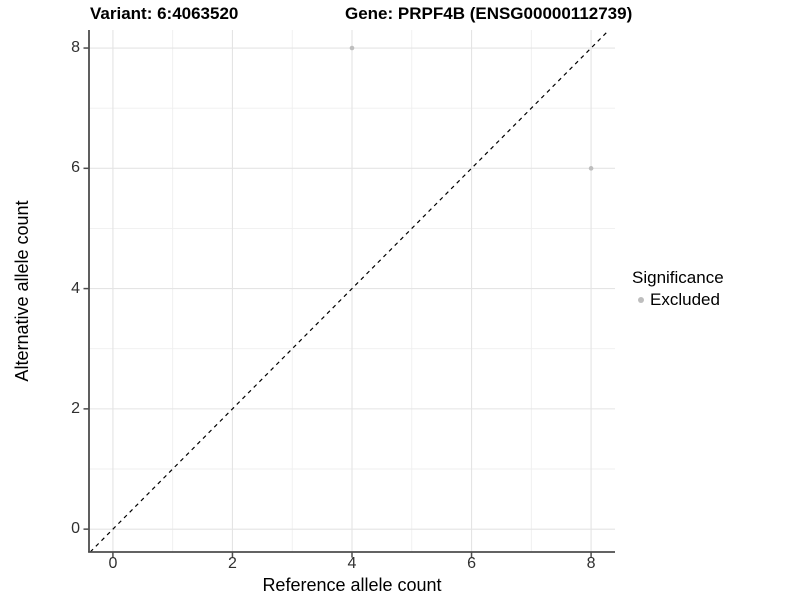 The image size is (800, 600). Describe the element at coordinates (685, 299) in the screenshot. I see `legend-item-label: Excluded` at that location.